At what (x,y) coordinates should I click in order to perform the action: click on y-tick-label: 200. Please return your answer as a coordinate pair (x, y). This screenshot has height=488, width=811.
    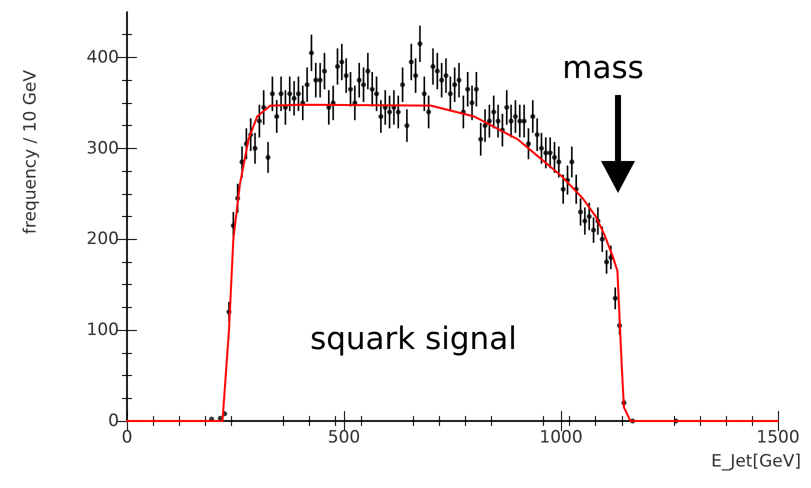
    Looking at the image, I should click on (102, 239).